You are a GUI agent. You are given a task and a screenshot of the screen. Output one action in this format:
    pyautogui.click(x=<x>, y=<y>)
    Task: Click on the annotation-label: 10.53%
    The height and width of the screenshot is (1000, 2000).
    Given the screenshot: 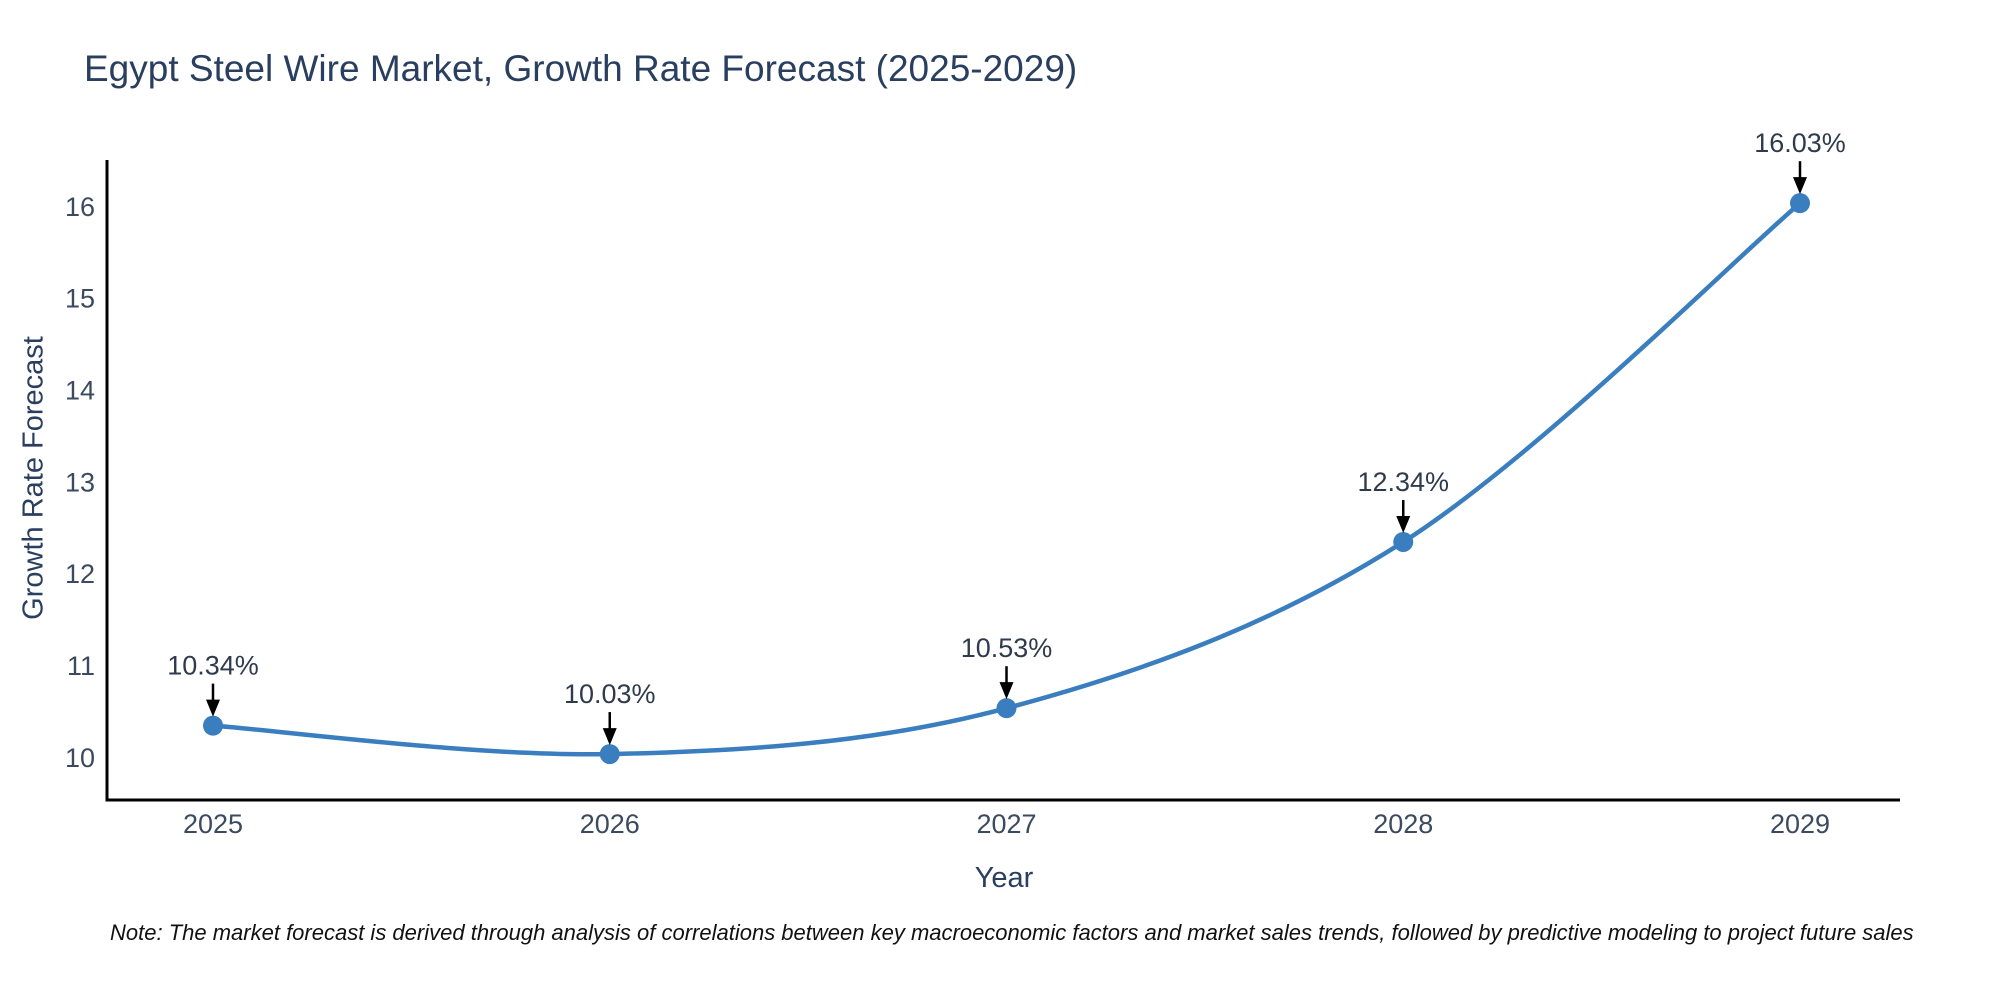 What is the action you would take?
    pyautogui.click(x=1007, y=648)
    